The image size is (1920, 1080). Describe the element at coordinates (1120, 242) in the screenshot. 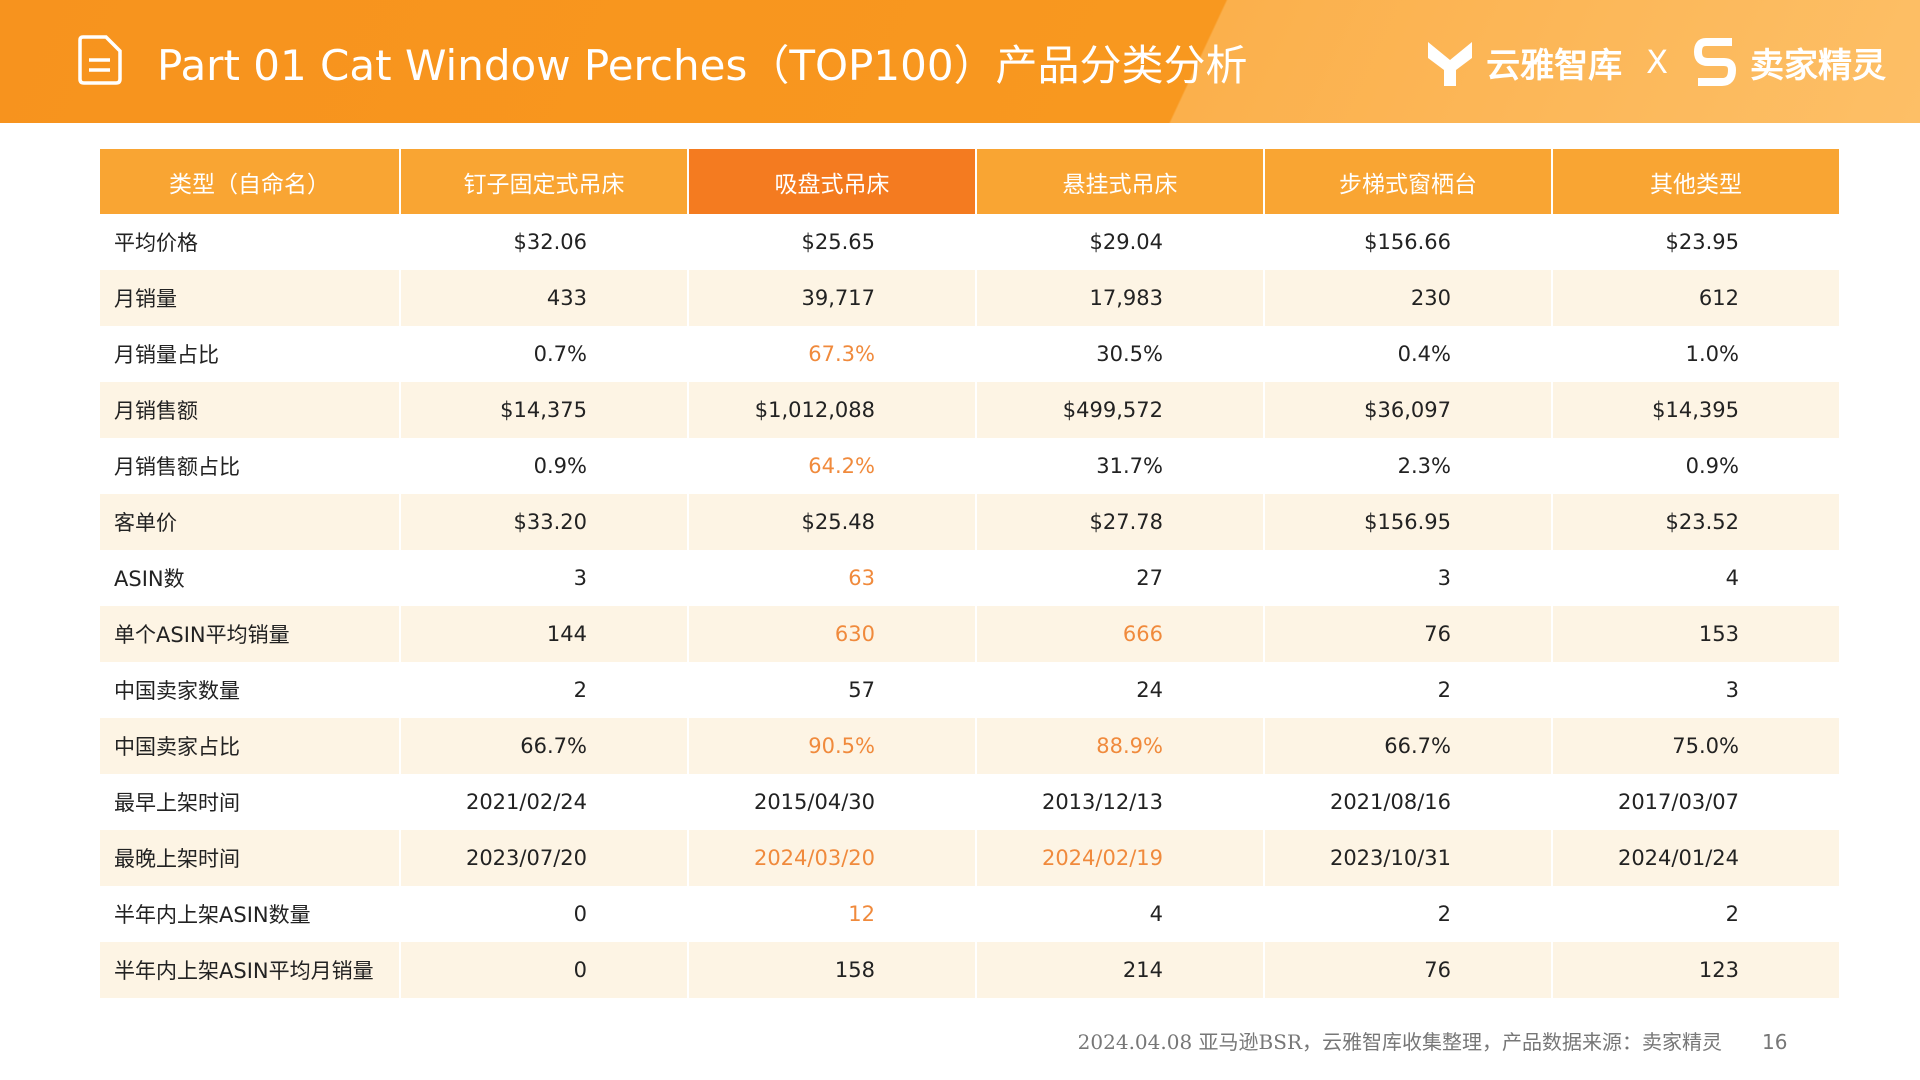

I see `cell: $29.04` at that location.